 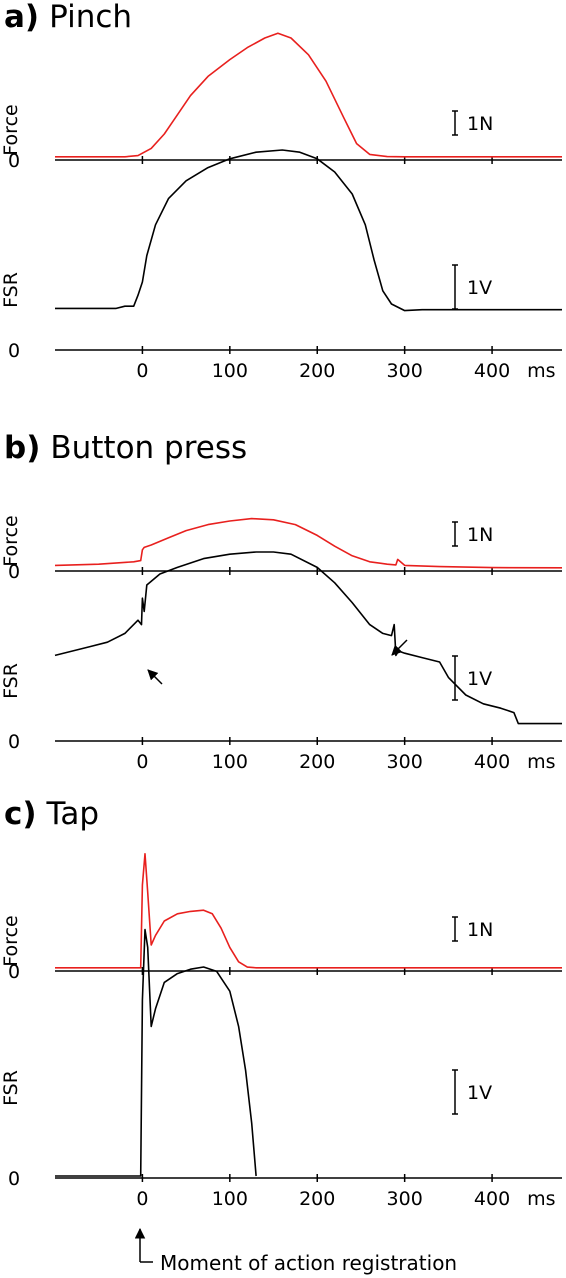 I want to click on panel-name: Pinch, so click(x=90, y=17).